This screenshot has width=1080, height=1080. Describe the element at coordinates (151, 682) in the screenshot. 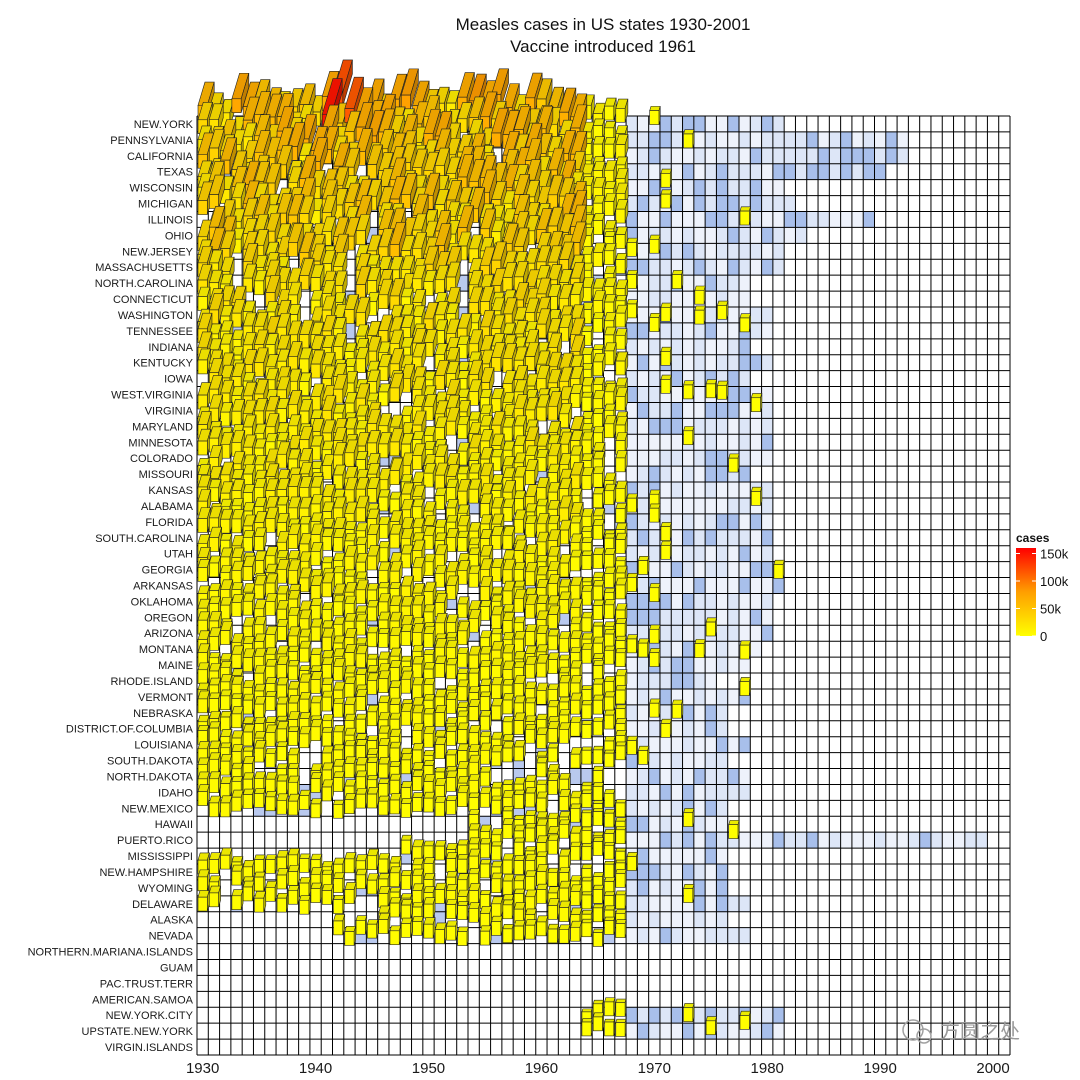

I see `state-label: RHODE.ISLAND` at that location.